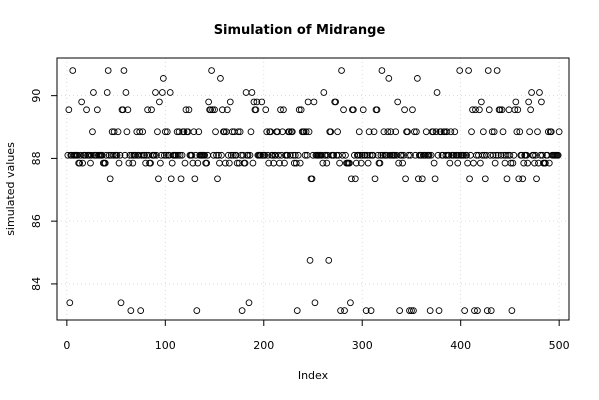  Describe the element at coordinates (263, 345) in the screenshot. I see `x-tick-label: 200` at that location.